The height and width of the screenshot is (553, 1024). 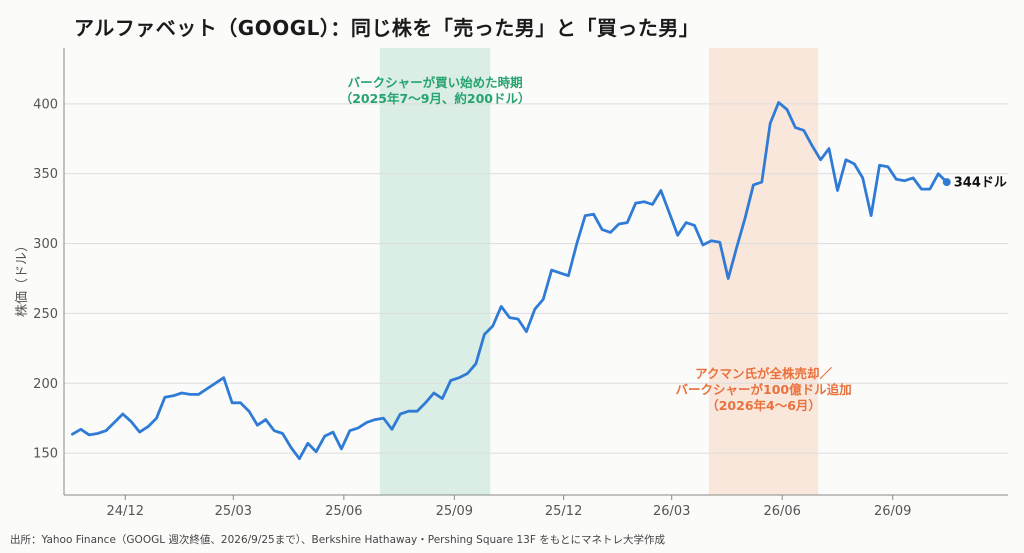 What do you see at coordinates (435, 82) in the screenshot?
I see `period-annotation-line: バークシャーが買い始めた時期` at bounding box center [435, 82].